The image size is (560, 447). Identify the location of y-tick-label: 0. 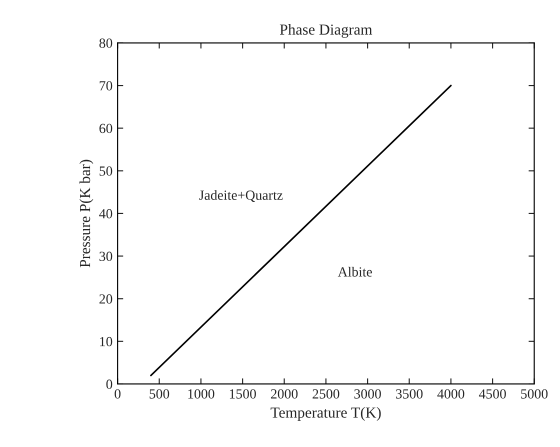
(109, 384).